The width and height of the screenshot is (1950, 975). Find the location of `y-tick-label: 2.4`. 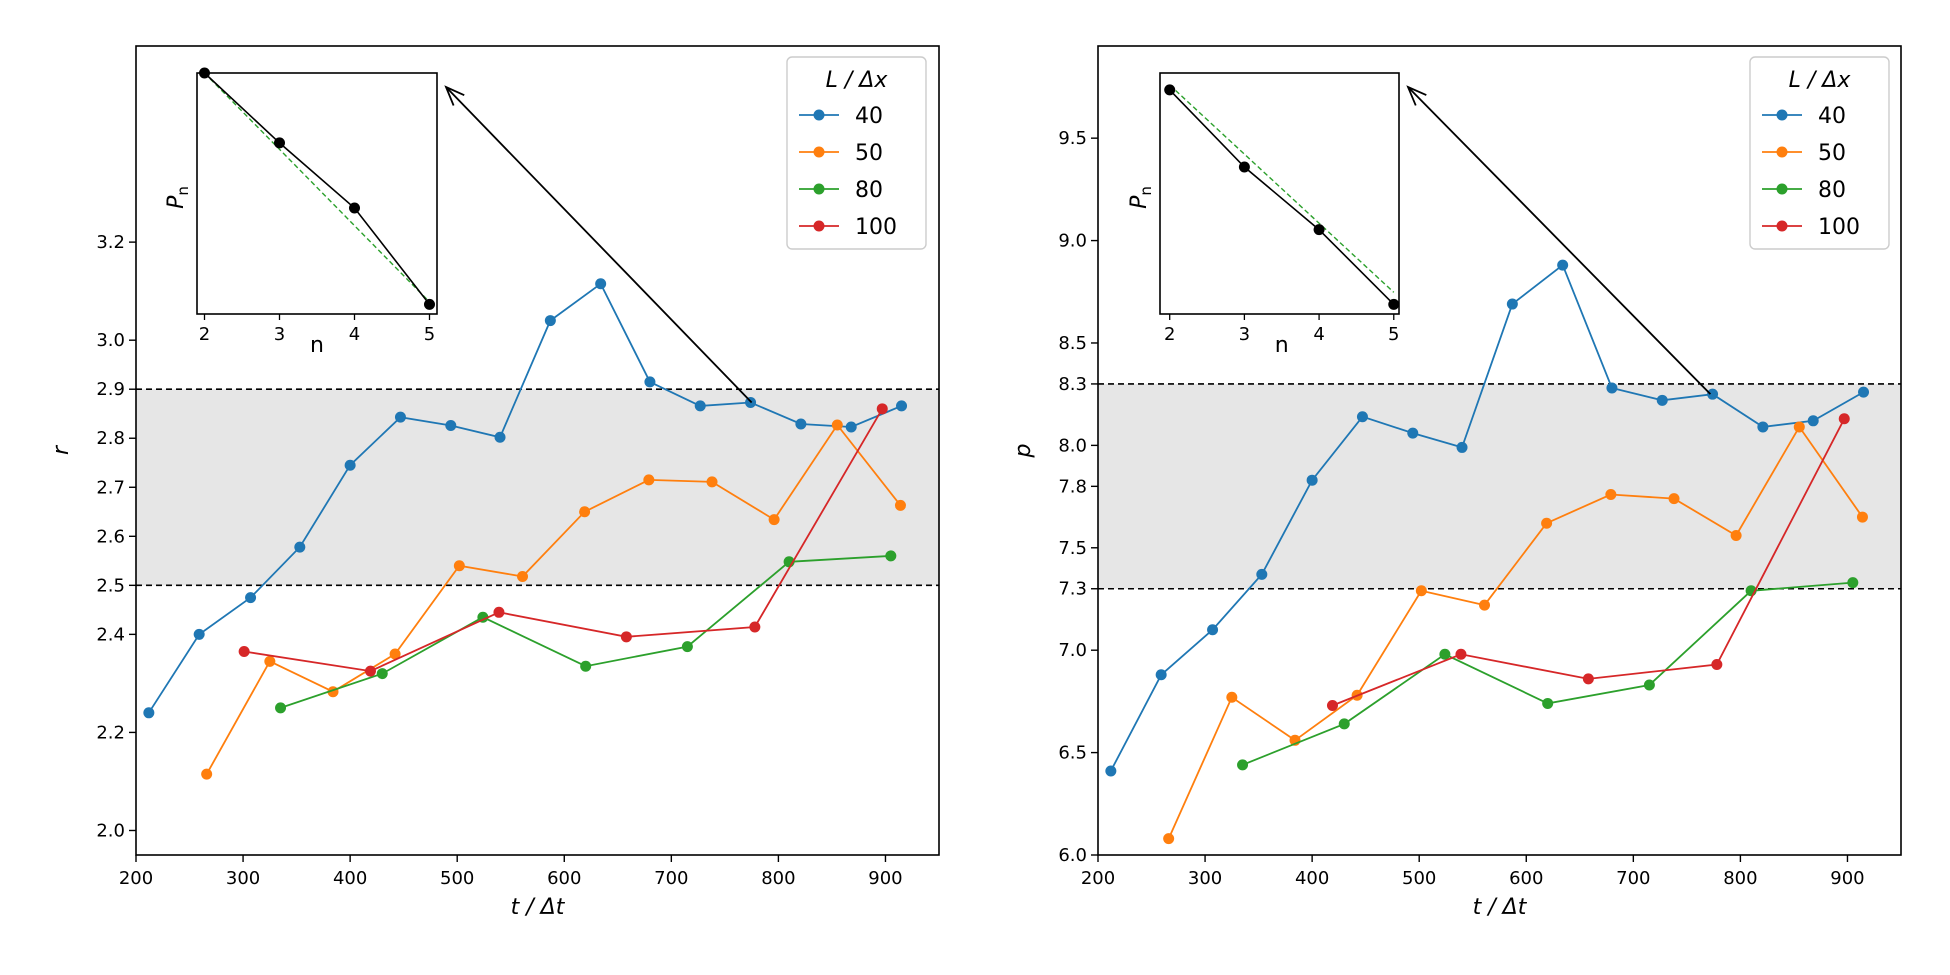

y-tick-label: 2.4 is located at coordinates (110, 634).